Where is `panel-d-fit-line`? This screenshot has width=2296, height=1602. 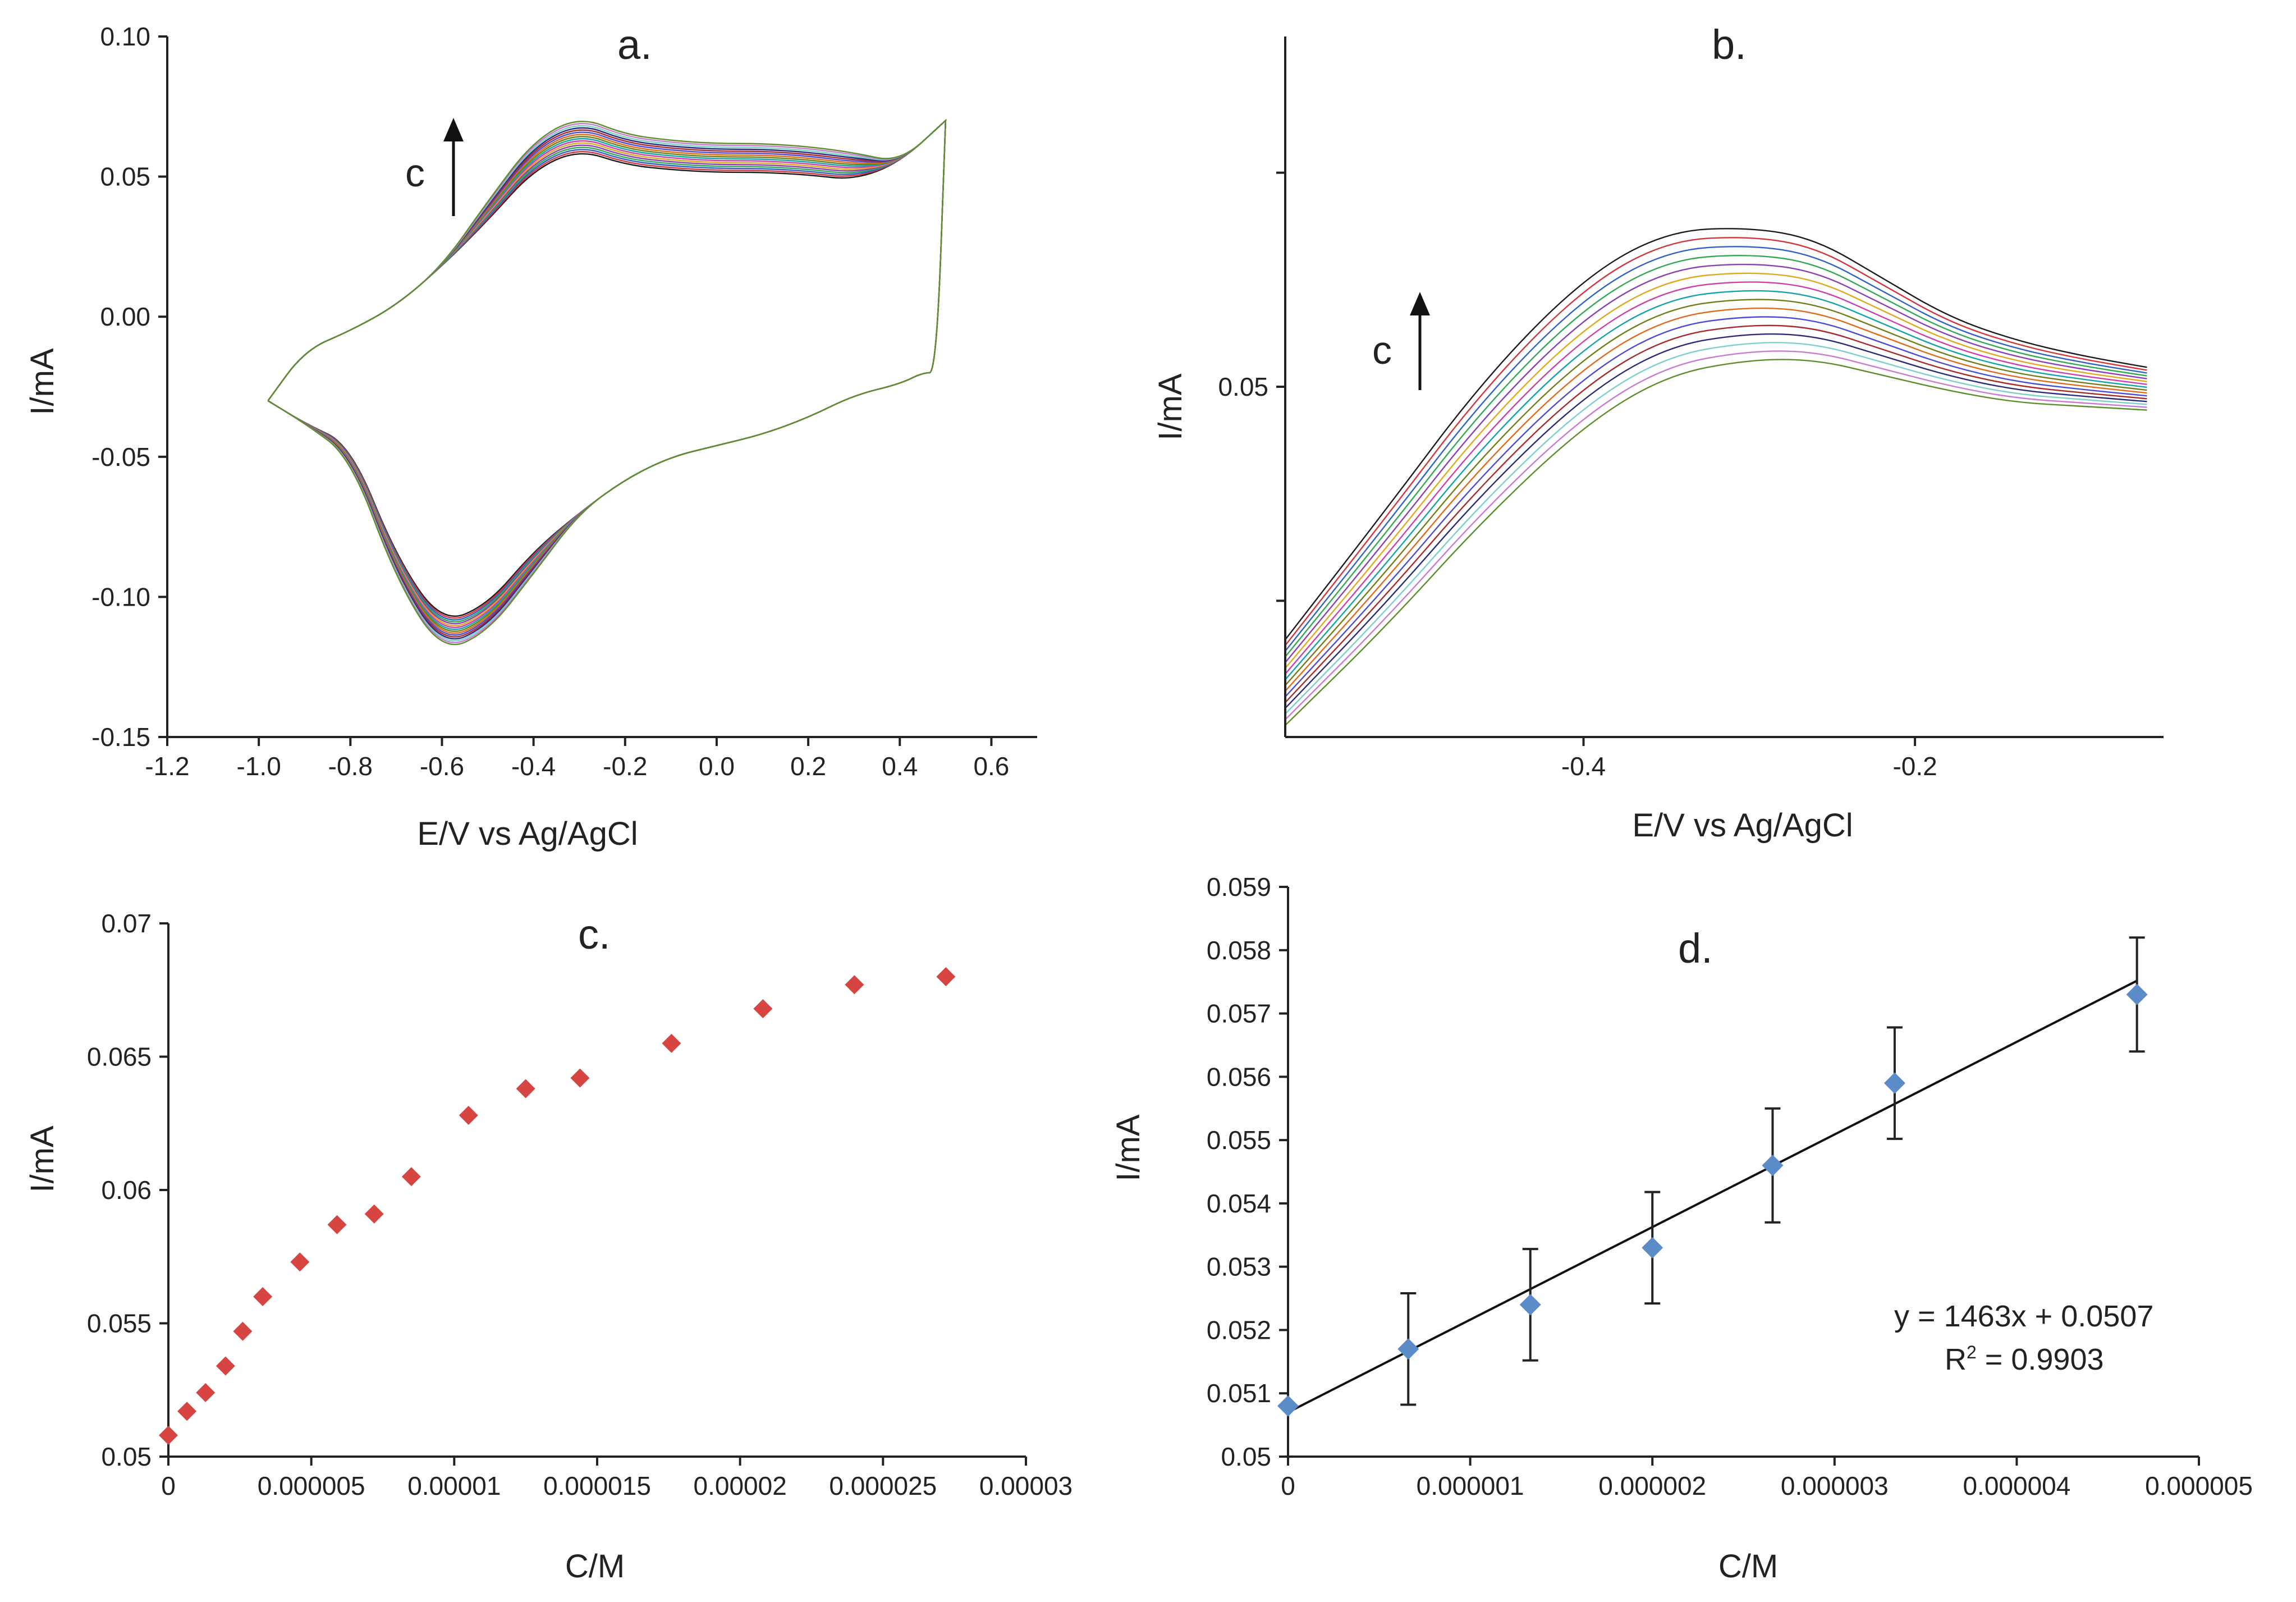 panel-d-fit-line is located at coordinates (1712, 1196).